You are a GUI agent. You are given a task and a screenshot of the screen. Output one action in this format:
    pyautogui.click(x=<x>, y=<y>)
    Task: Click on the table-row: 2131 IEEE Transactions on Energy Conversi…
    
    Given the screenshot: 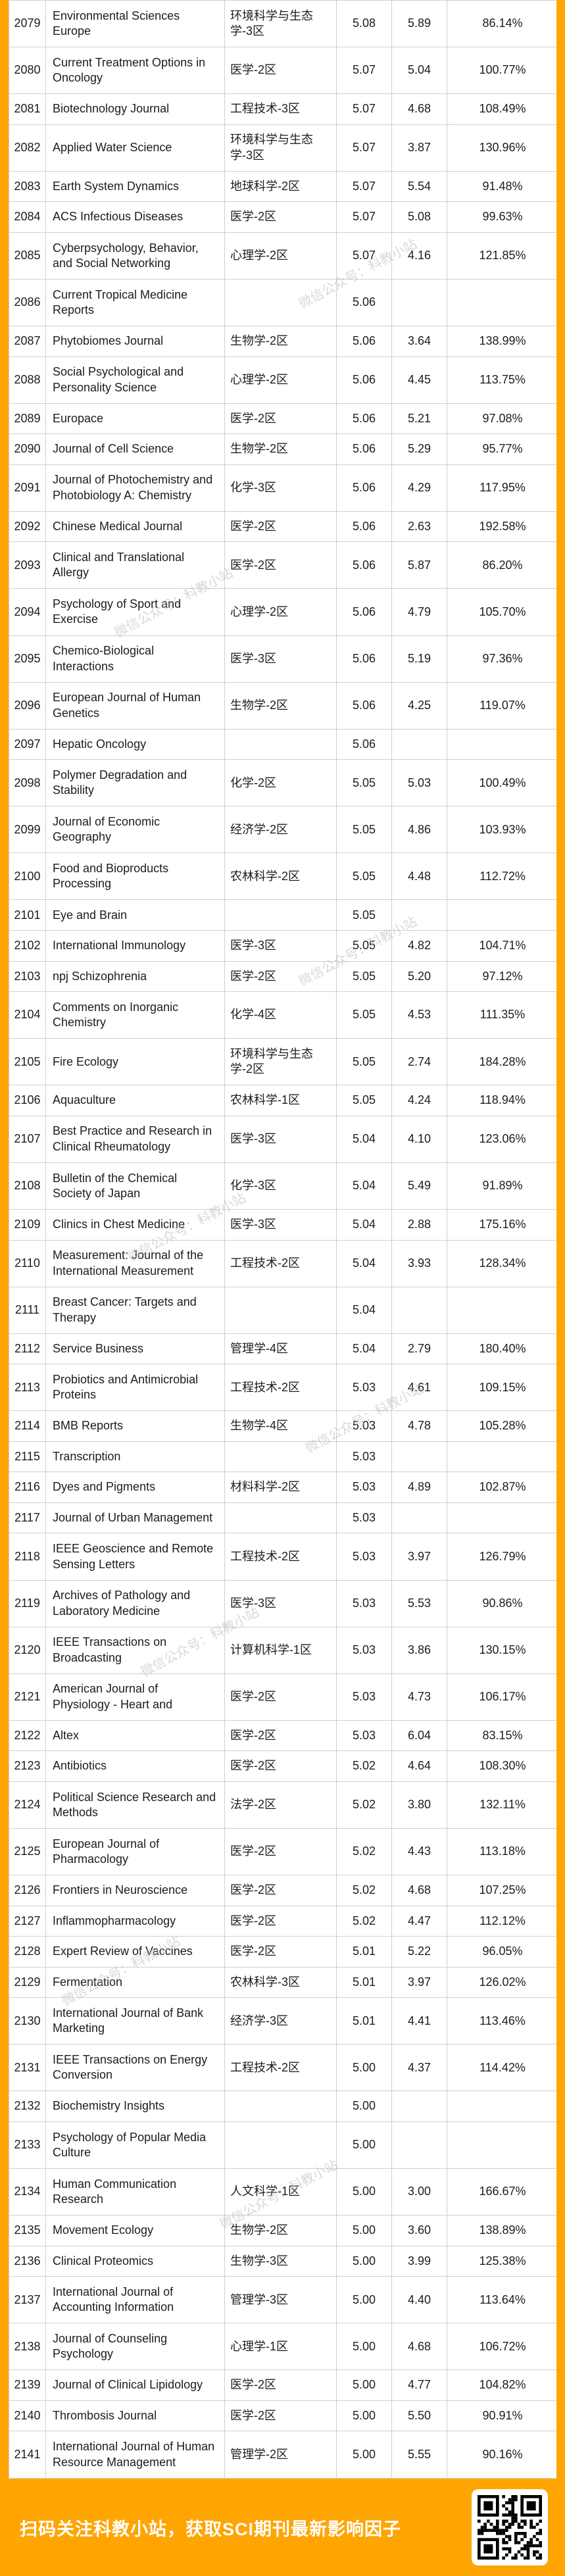 What is the action you would take?
    pyautogui.click(x=283, y=2068)
    